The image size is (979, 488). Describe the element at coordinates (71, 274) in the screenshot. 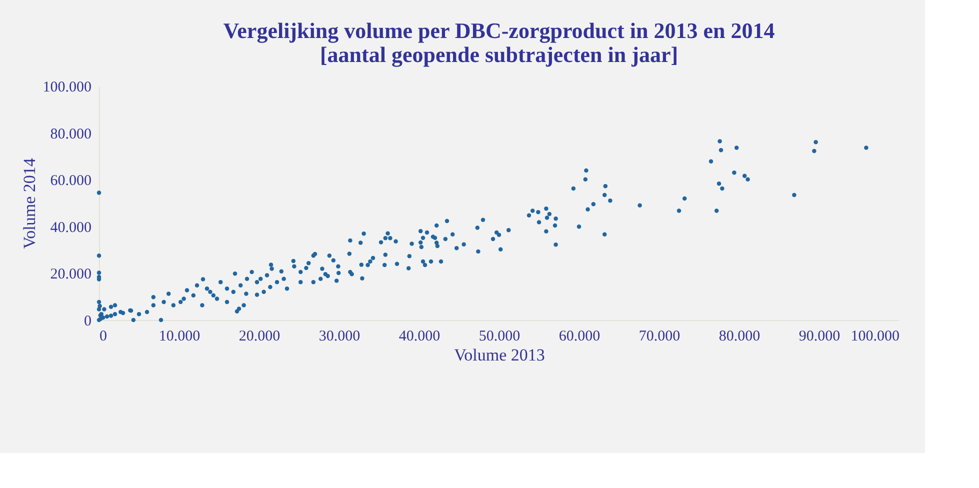

I see `y-tick-label: 20.000` at that location.